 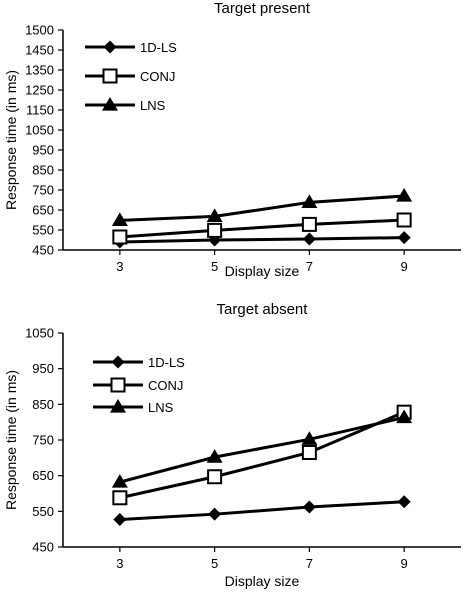 What do you see at coordinates (39, 50) in the screenshot?
I see `y-tick-label: 1450` at bounding box center [39, 50].